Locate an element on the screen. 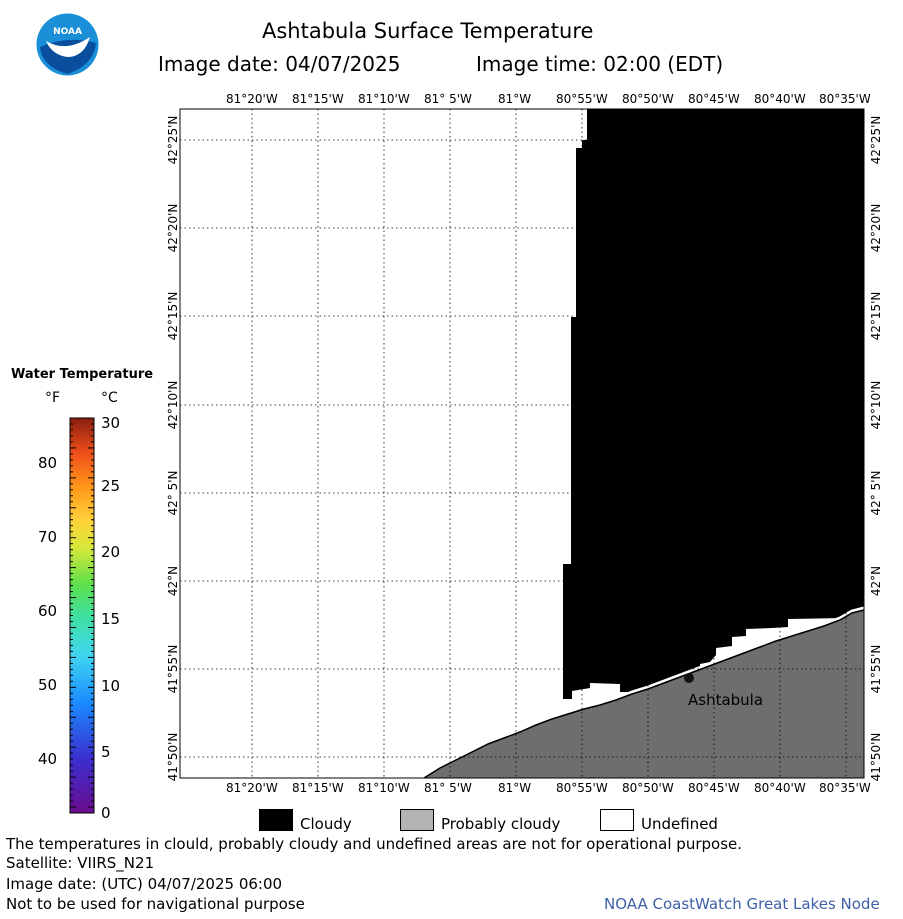 This screenshot has height=919, width=903. f-label: 80 is located at coordinates (48, 463).